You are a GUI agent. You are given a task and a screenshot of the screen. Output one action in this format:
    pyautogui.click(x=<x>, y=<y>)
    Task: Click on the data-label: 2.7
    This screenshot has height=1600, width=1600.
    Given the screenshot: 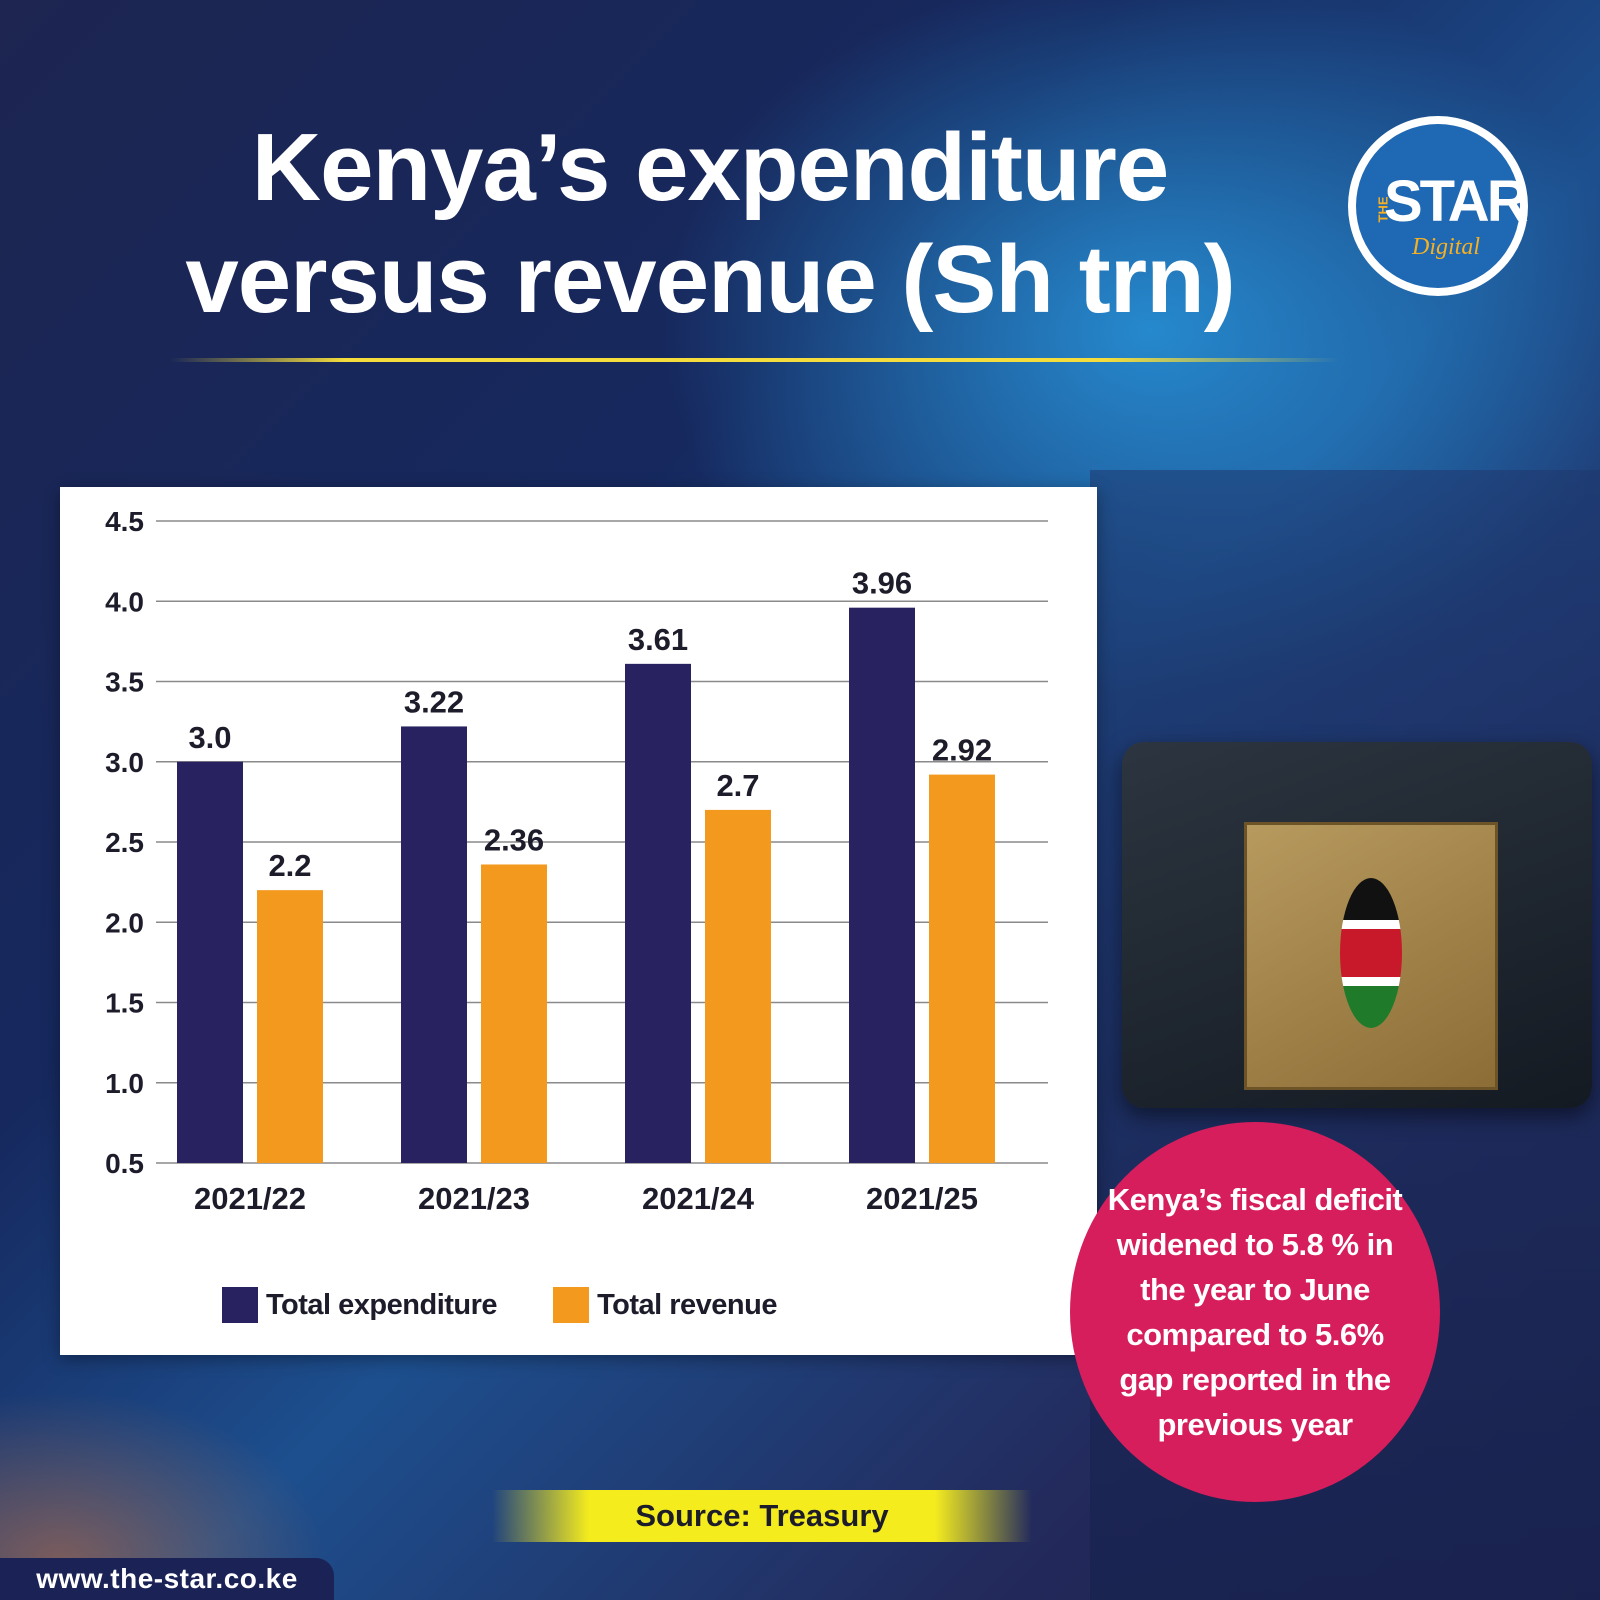 What is the action you would take?
    pyautogui.click(x=737, y=785)
    